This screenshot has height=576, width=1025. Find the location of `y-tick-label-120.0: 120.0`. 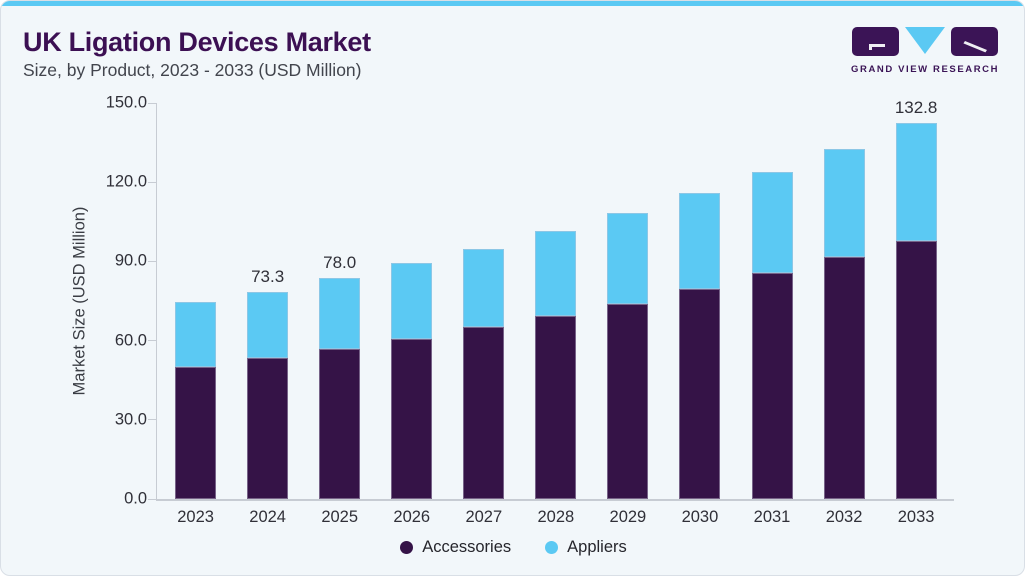

y-tick-label-120.0: 120.0 is located at coordinates (126, 181).